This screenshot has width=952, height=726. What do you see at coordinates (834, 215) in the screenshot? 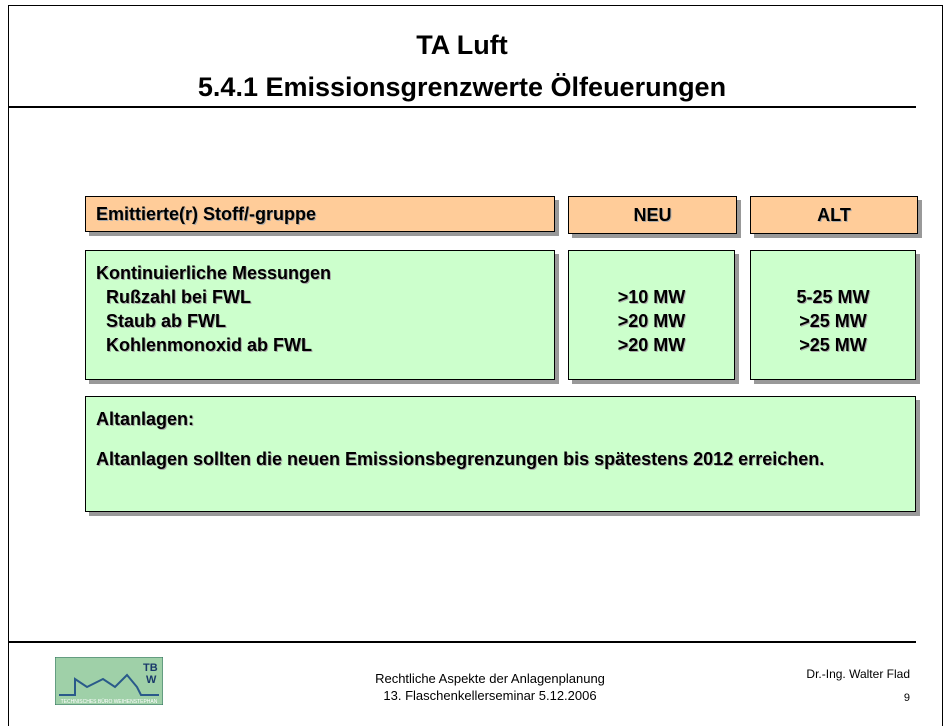
I see `header-cell: ALT` at bounding box center [834, 215].